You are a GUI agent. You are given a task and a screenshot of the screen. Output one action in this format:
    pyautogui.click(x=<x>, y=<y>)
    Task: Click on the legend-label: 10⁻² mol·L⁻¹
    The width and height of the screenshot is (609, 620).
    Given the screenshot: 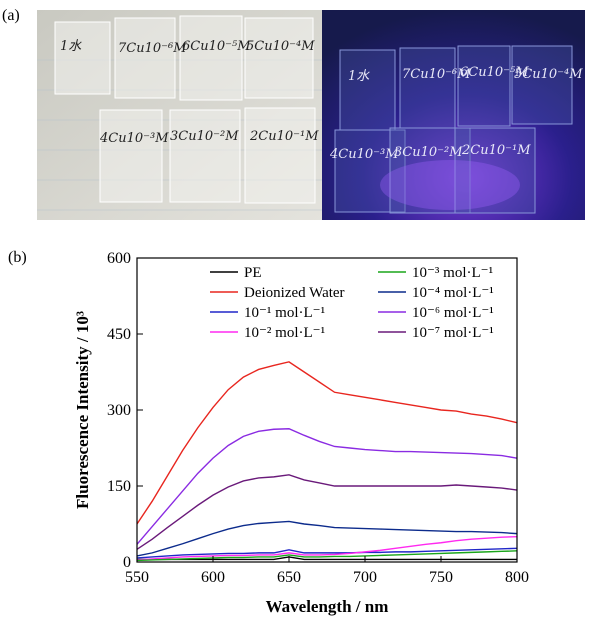 What is the action you would take?
    pyautogui.click(x=284, y=333)
    